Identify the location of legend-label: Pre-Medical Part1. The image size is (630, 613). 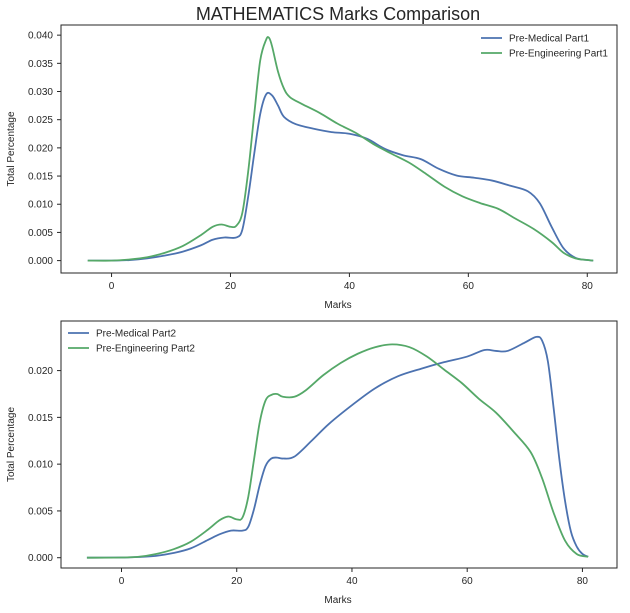
(549, 39).